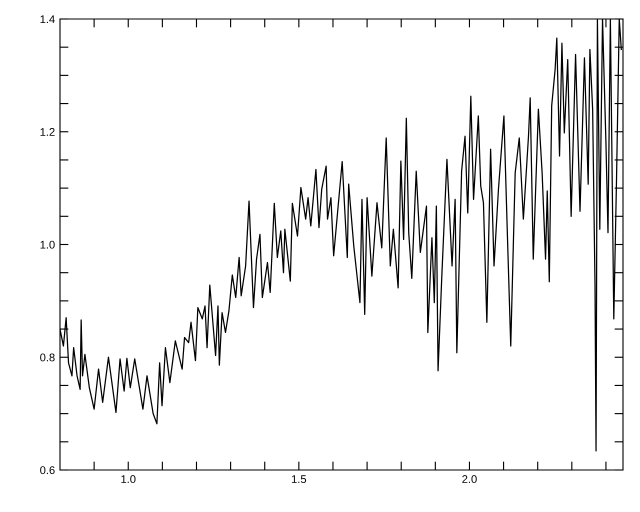 The height and width of the screenshot is (512, 640). Describe the element at coordinates (47, 470) in the screenshot. I see `y-tick-label: 0.6` at that location.